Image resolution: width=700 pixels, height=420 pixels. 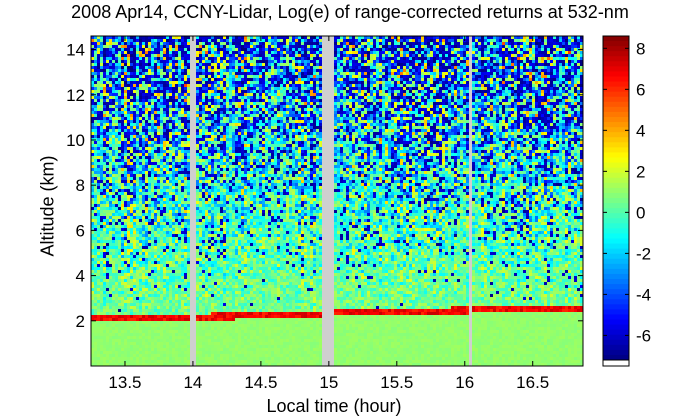 What do you see at coordinates (260, 382) in the screenshot?
I see `x-tick-label: 14.5` at bounding box center [260, 382].